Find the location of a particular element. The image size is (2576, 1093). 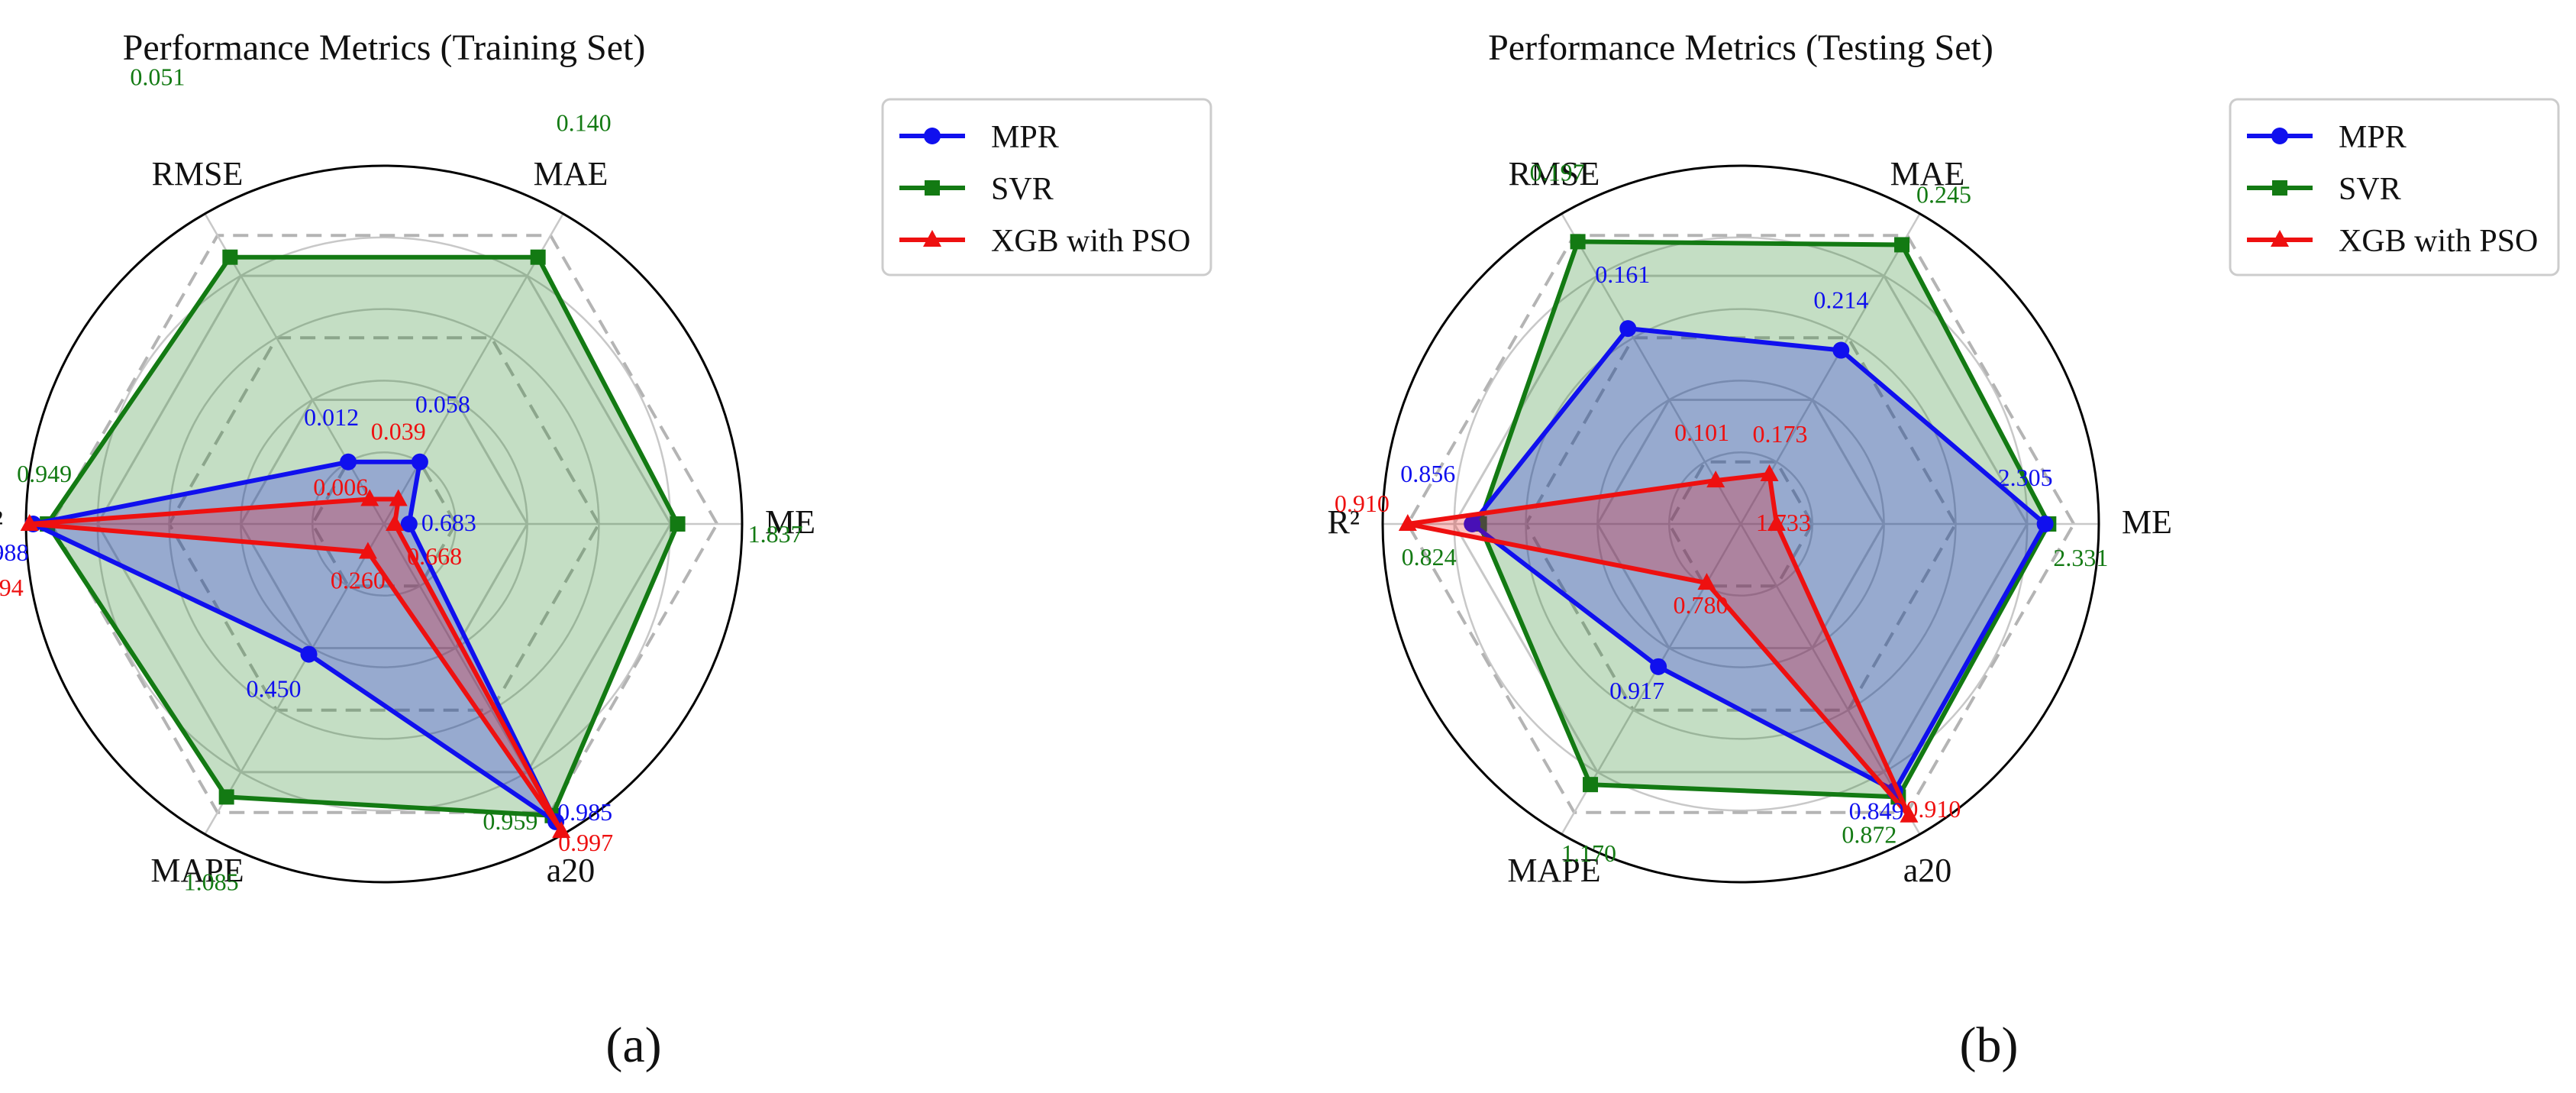

chart-title: Performance Metrics (Testing Set) is located at coordinates (1740, 47).